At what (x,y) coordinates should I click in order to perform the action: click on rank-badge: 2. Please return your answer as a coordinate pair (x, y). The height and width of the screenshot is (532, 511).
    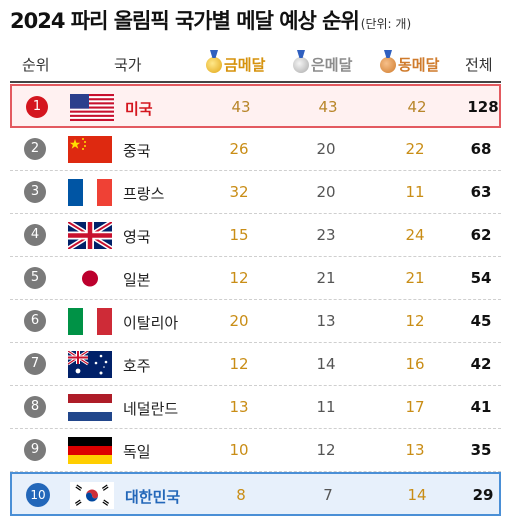
    Looking at the image, I should click on (35, 149).